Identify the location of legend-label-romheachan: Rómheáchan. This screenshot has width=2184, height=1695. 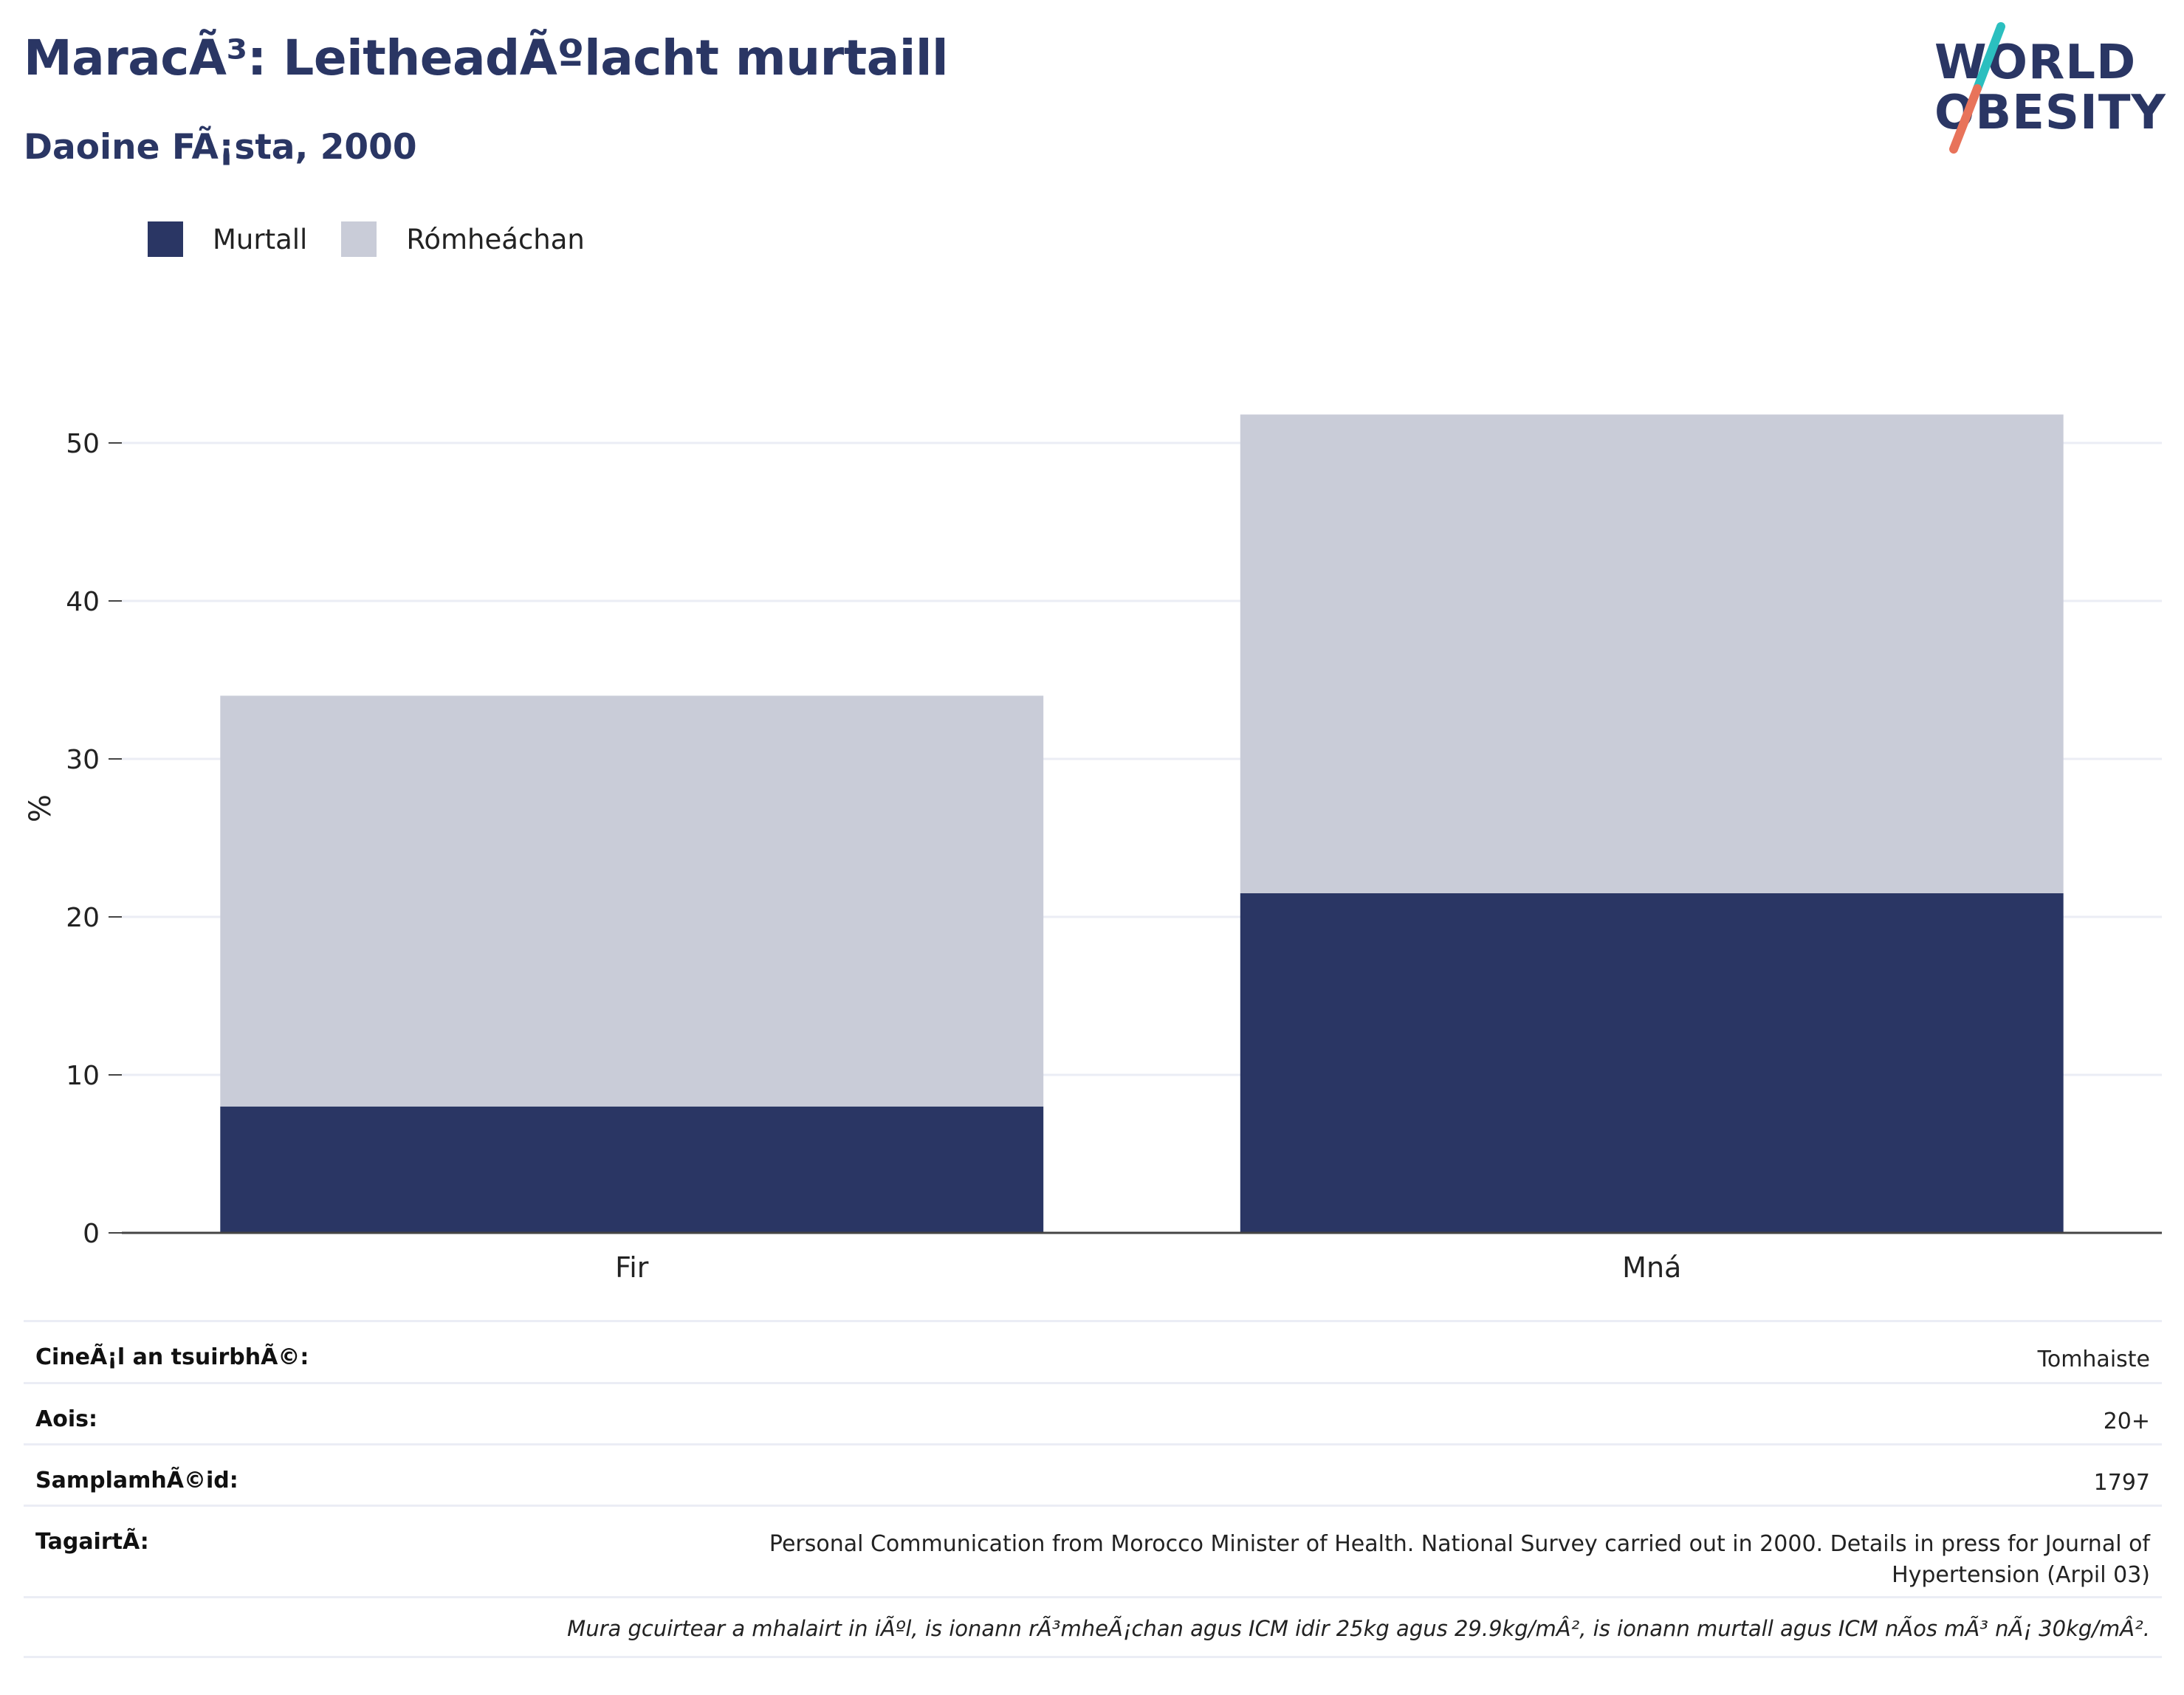
(496, 239).